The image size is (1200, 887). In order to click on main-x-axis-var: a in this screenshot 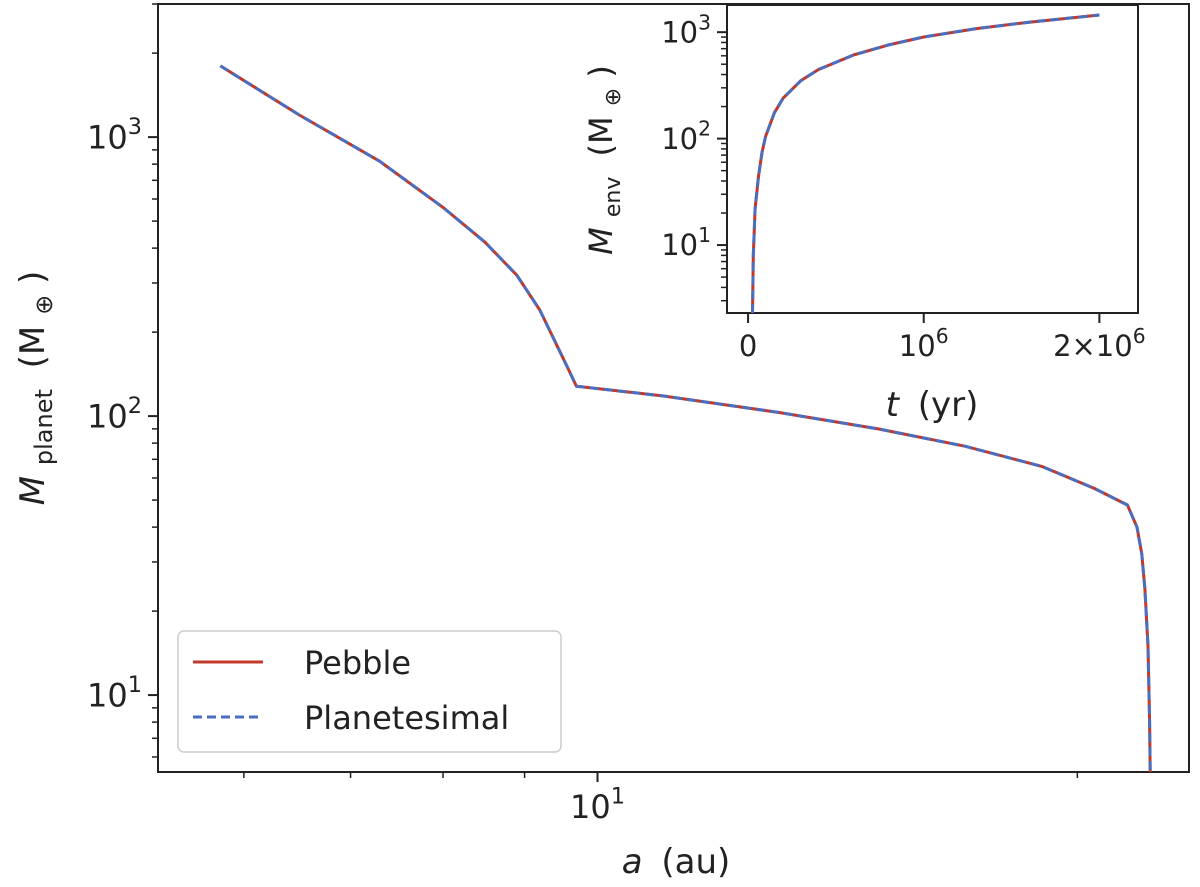, I will do `click(632, 862)`.